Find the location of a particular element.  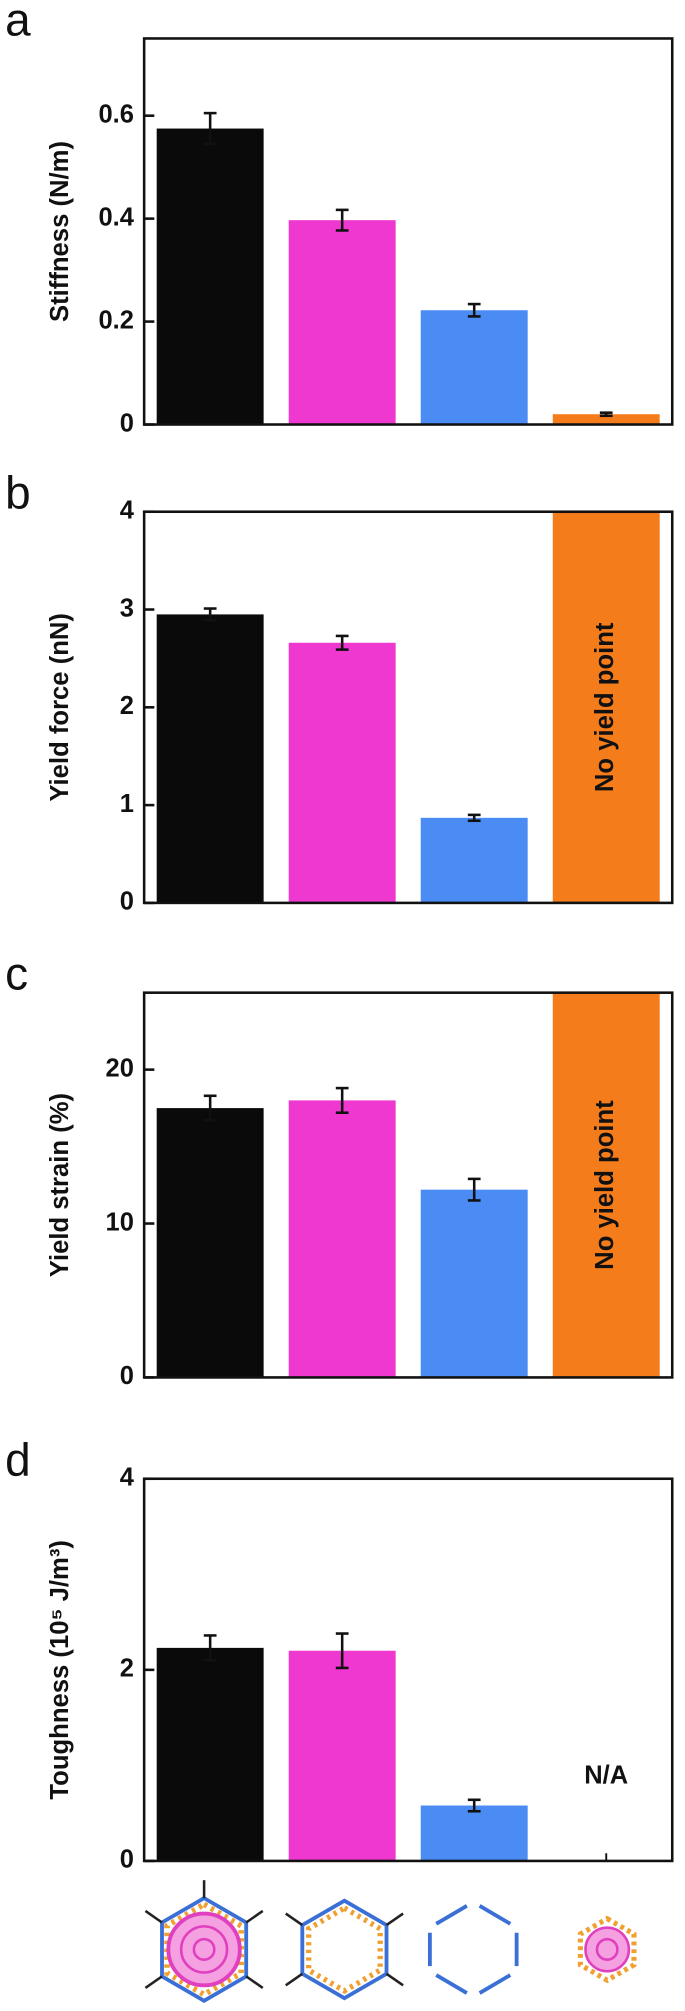

y-tick-label: 10 is located at coordinates (120, 1222).